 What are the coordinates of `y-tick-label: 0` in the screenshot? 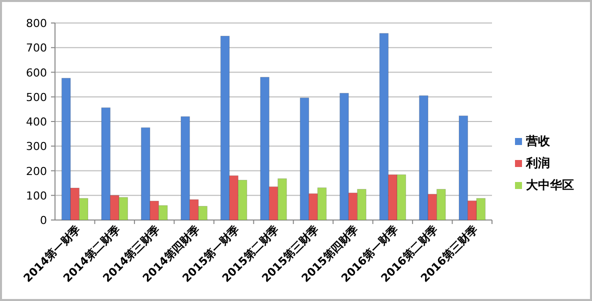 It's located at (43, 220).